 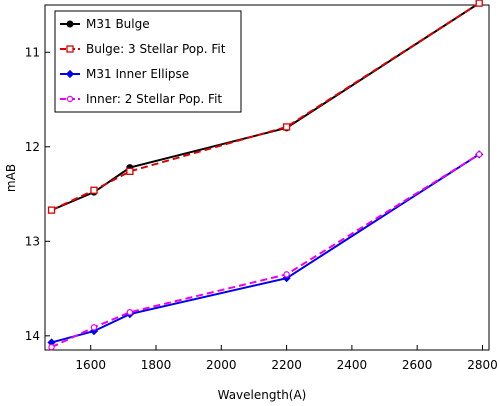 I want to click on y-tick-label: 13, so click(x=32, y=241).